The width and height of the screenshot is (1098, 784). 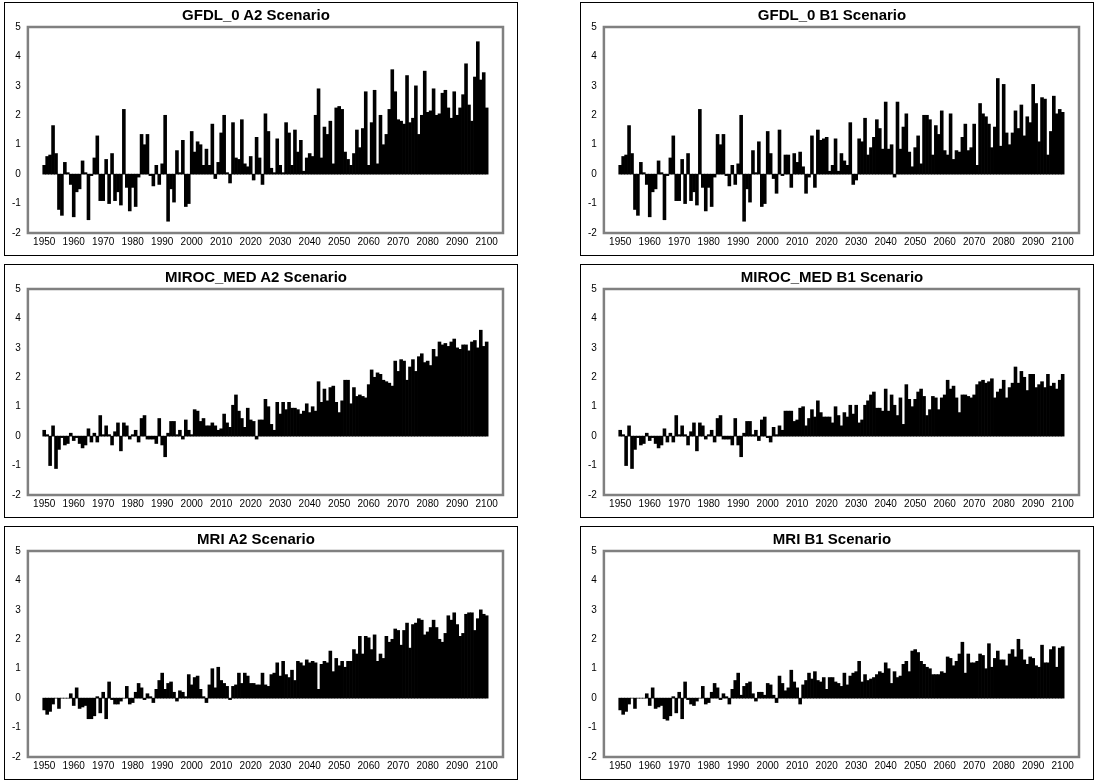 I want to click on x-tick-label: 1990, so click(x=162, y=503).